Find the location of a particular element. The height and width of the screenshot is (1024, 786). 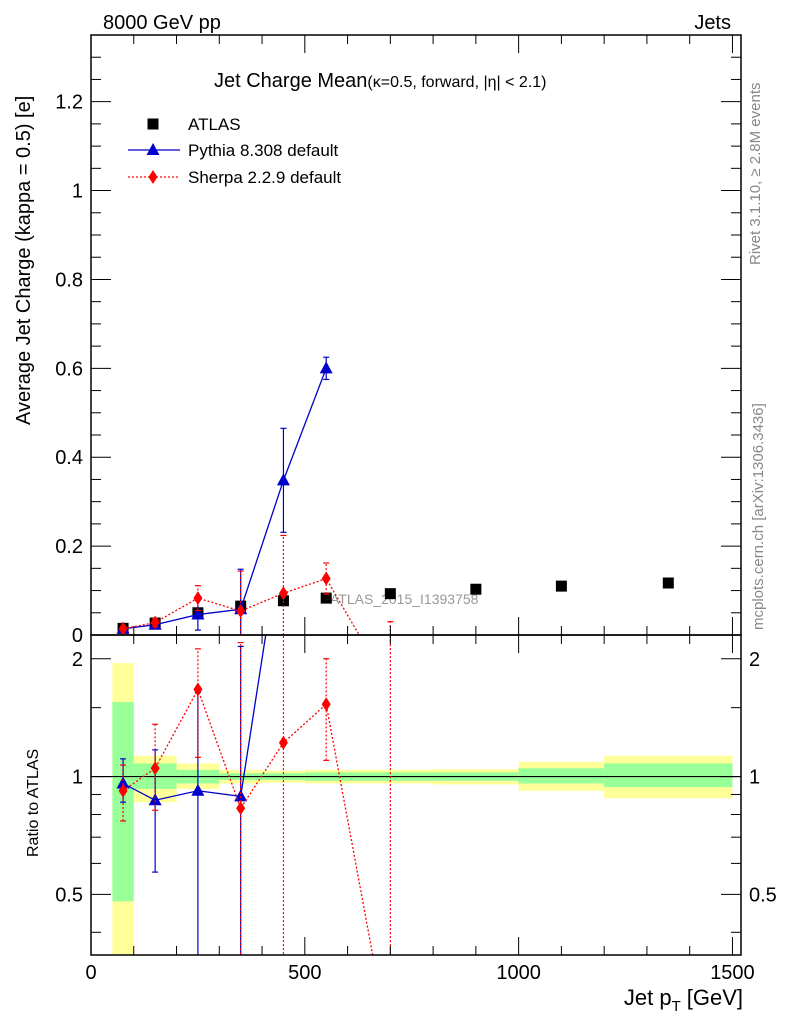

x-tick-label: 1500 is located at coordinates (732, 973).